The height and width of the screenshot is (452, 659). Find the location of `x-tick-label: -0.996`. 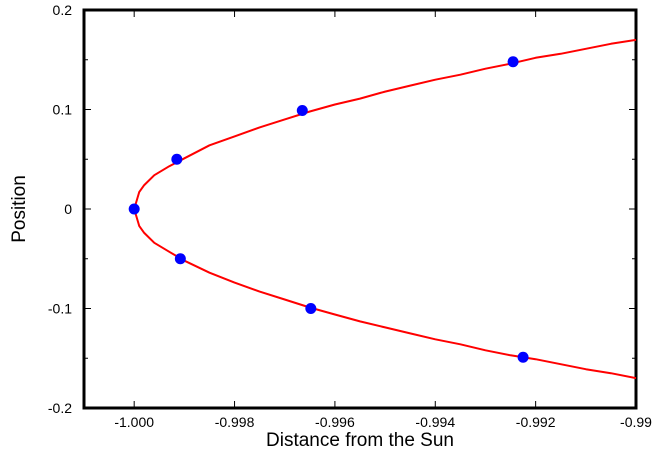

x-tick-label: -0.996 is located at coordinates (335, 422).